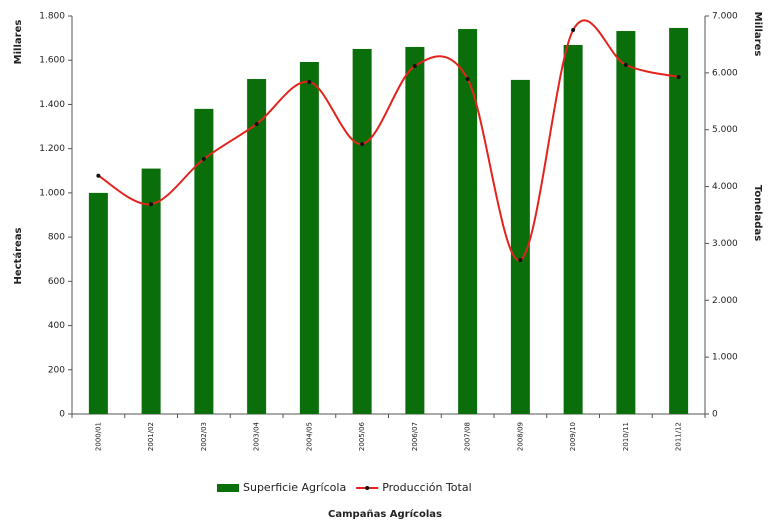 Image resolution: width=771 pixels, height=521 pixels. What do you see at coordinates (468, 436) in the screenshot?
I see `x-tick-label: 2007/08` at bounding box center [468, 436].